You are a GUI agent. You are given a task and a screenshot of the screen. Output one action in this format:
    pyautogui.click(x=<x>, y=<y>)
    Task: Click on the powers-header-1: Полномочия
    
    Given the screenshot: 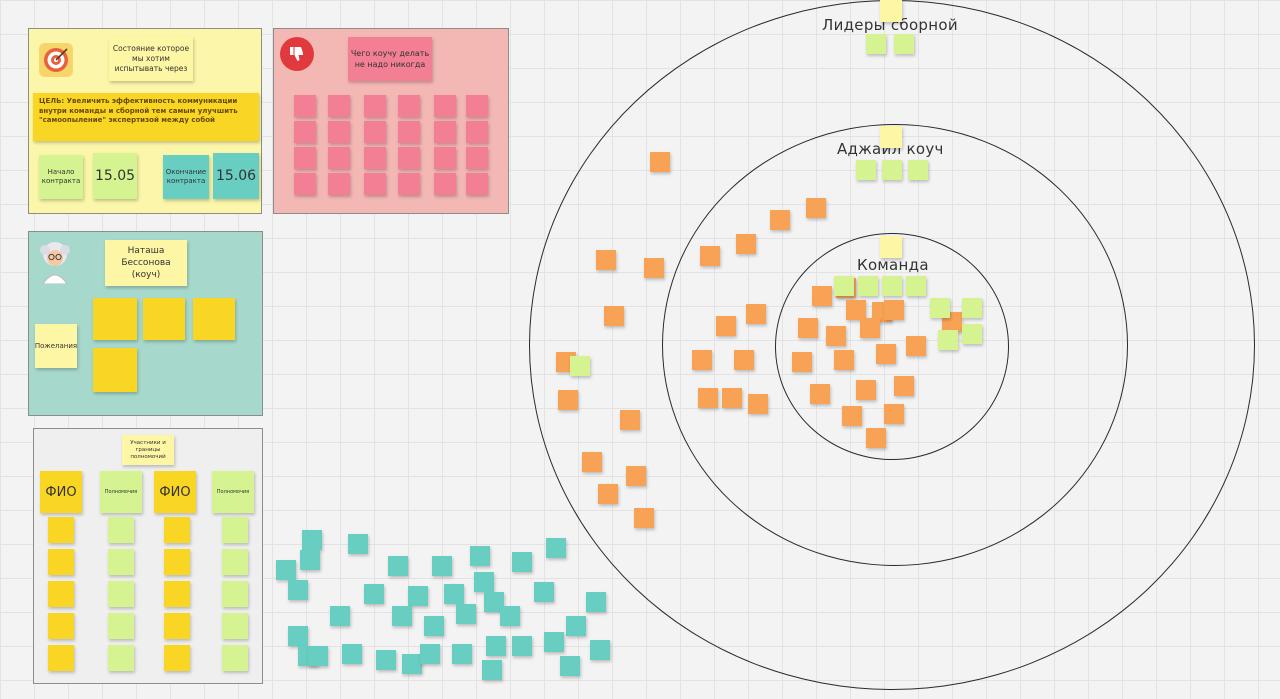 What is the action you would take?
    pyautogui.click(x=121, y=492)
    